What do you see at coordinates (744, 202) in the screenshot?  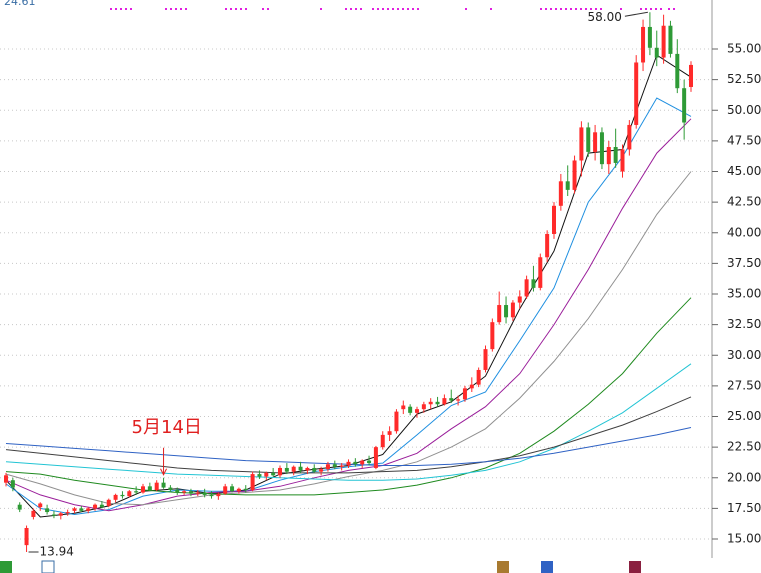 I see `y-tick-label: 42.50` at bounding box center [744, 202].